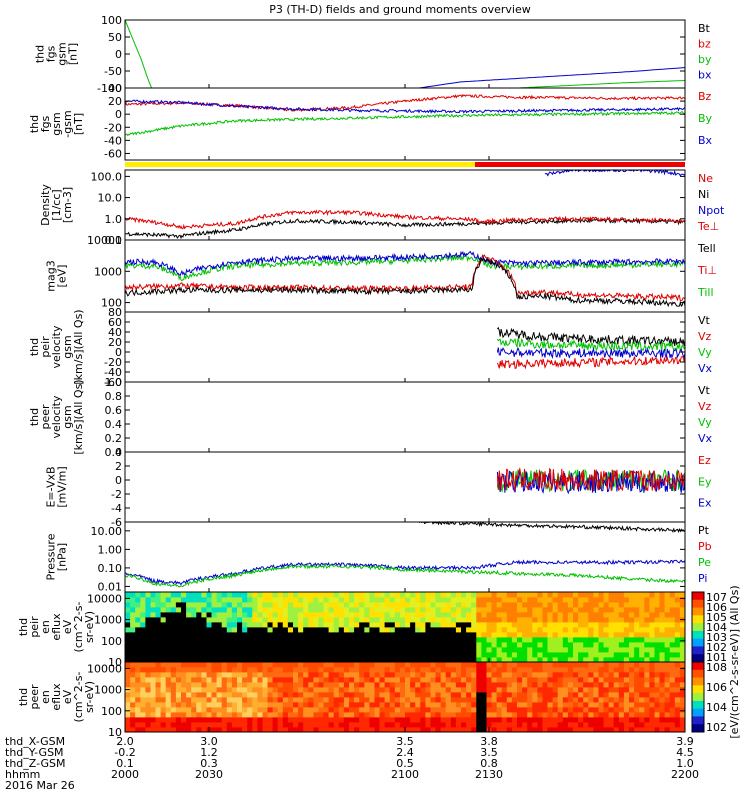  Describe the element at coordinates (580, 164) in the screenshot. I see `mode-bar-red` at that location.